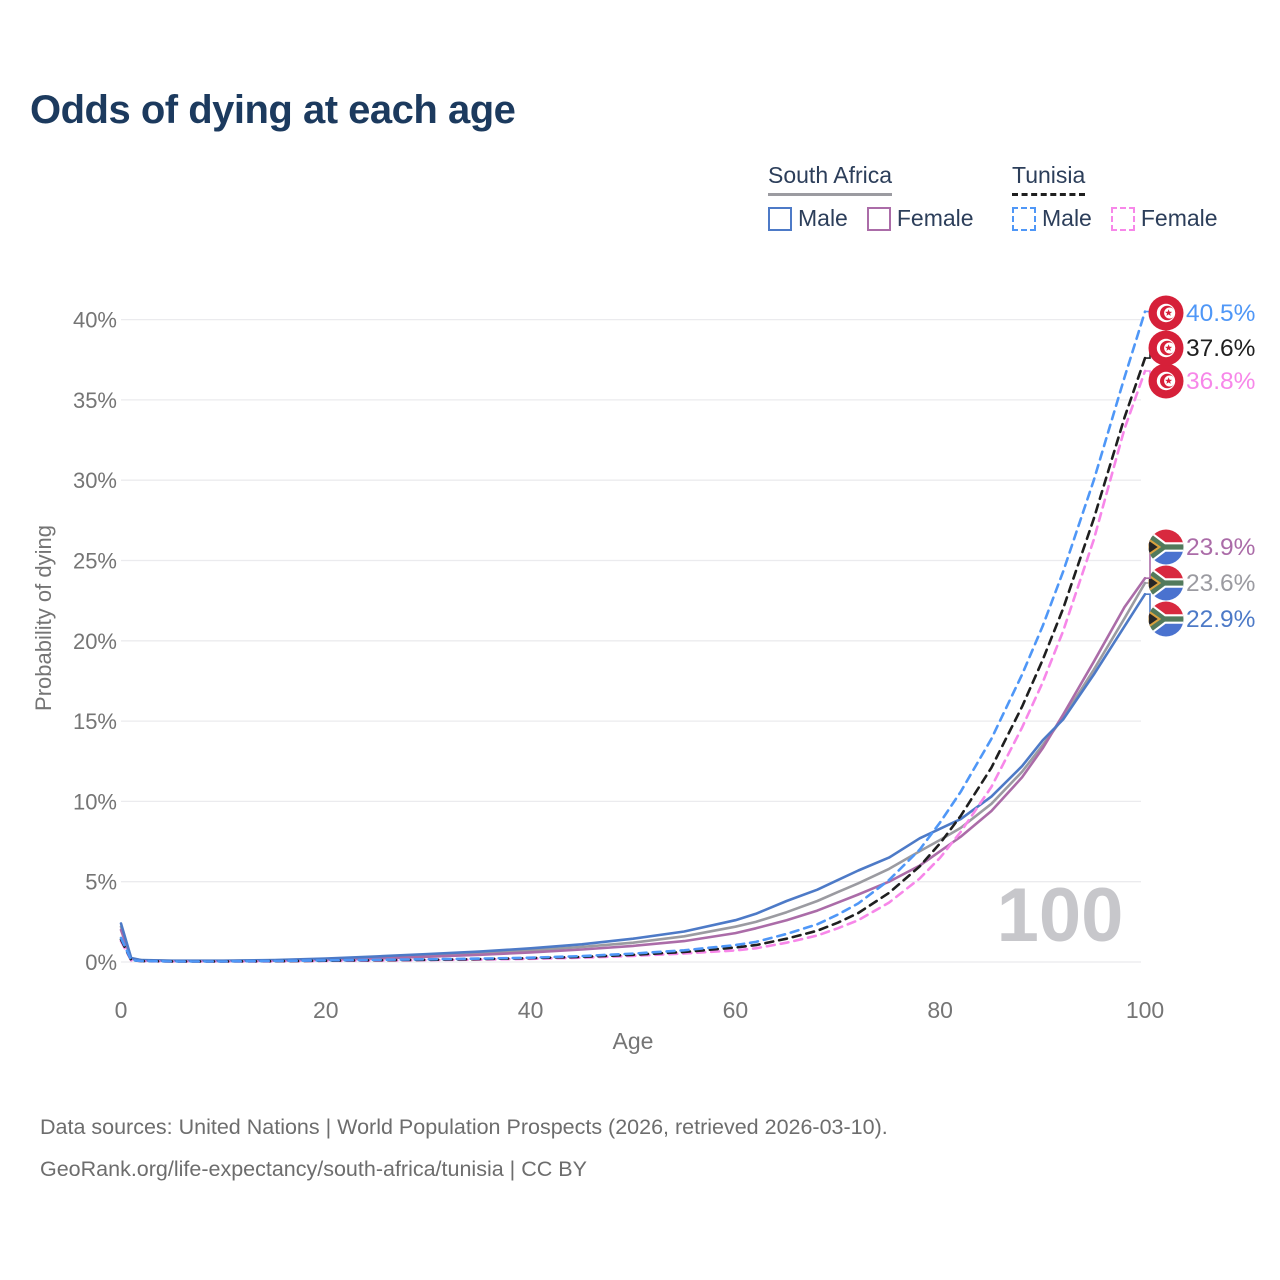 The image size is (1280, 1280). What do you see at coordinates (1220, 313) in the screenshot?
I see `end-value-label-tn_male: 40.5%` at bounding box center [1220, 313].